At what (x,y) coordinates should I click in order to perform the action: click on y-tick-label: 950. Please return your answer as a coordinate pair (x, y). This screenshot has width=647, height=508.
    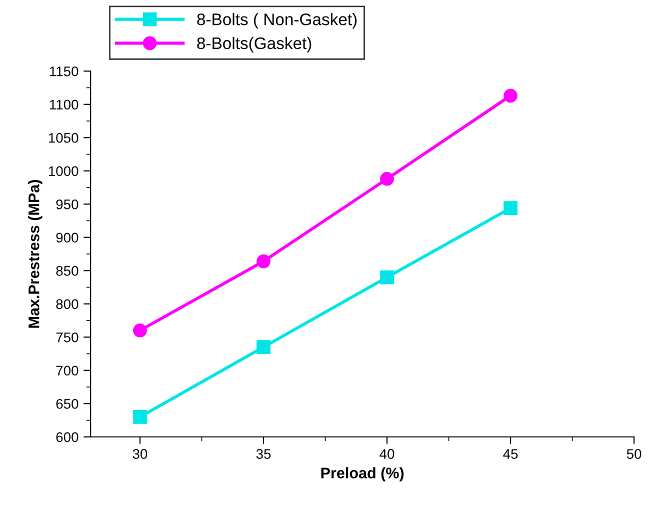
    Looking at the image, I should click on (67, 204).